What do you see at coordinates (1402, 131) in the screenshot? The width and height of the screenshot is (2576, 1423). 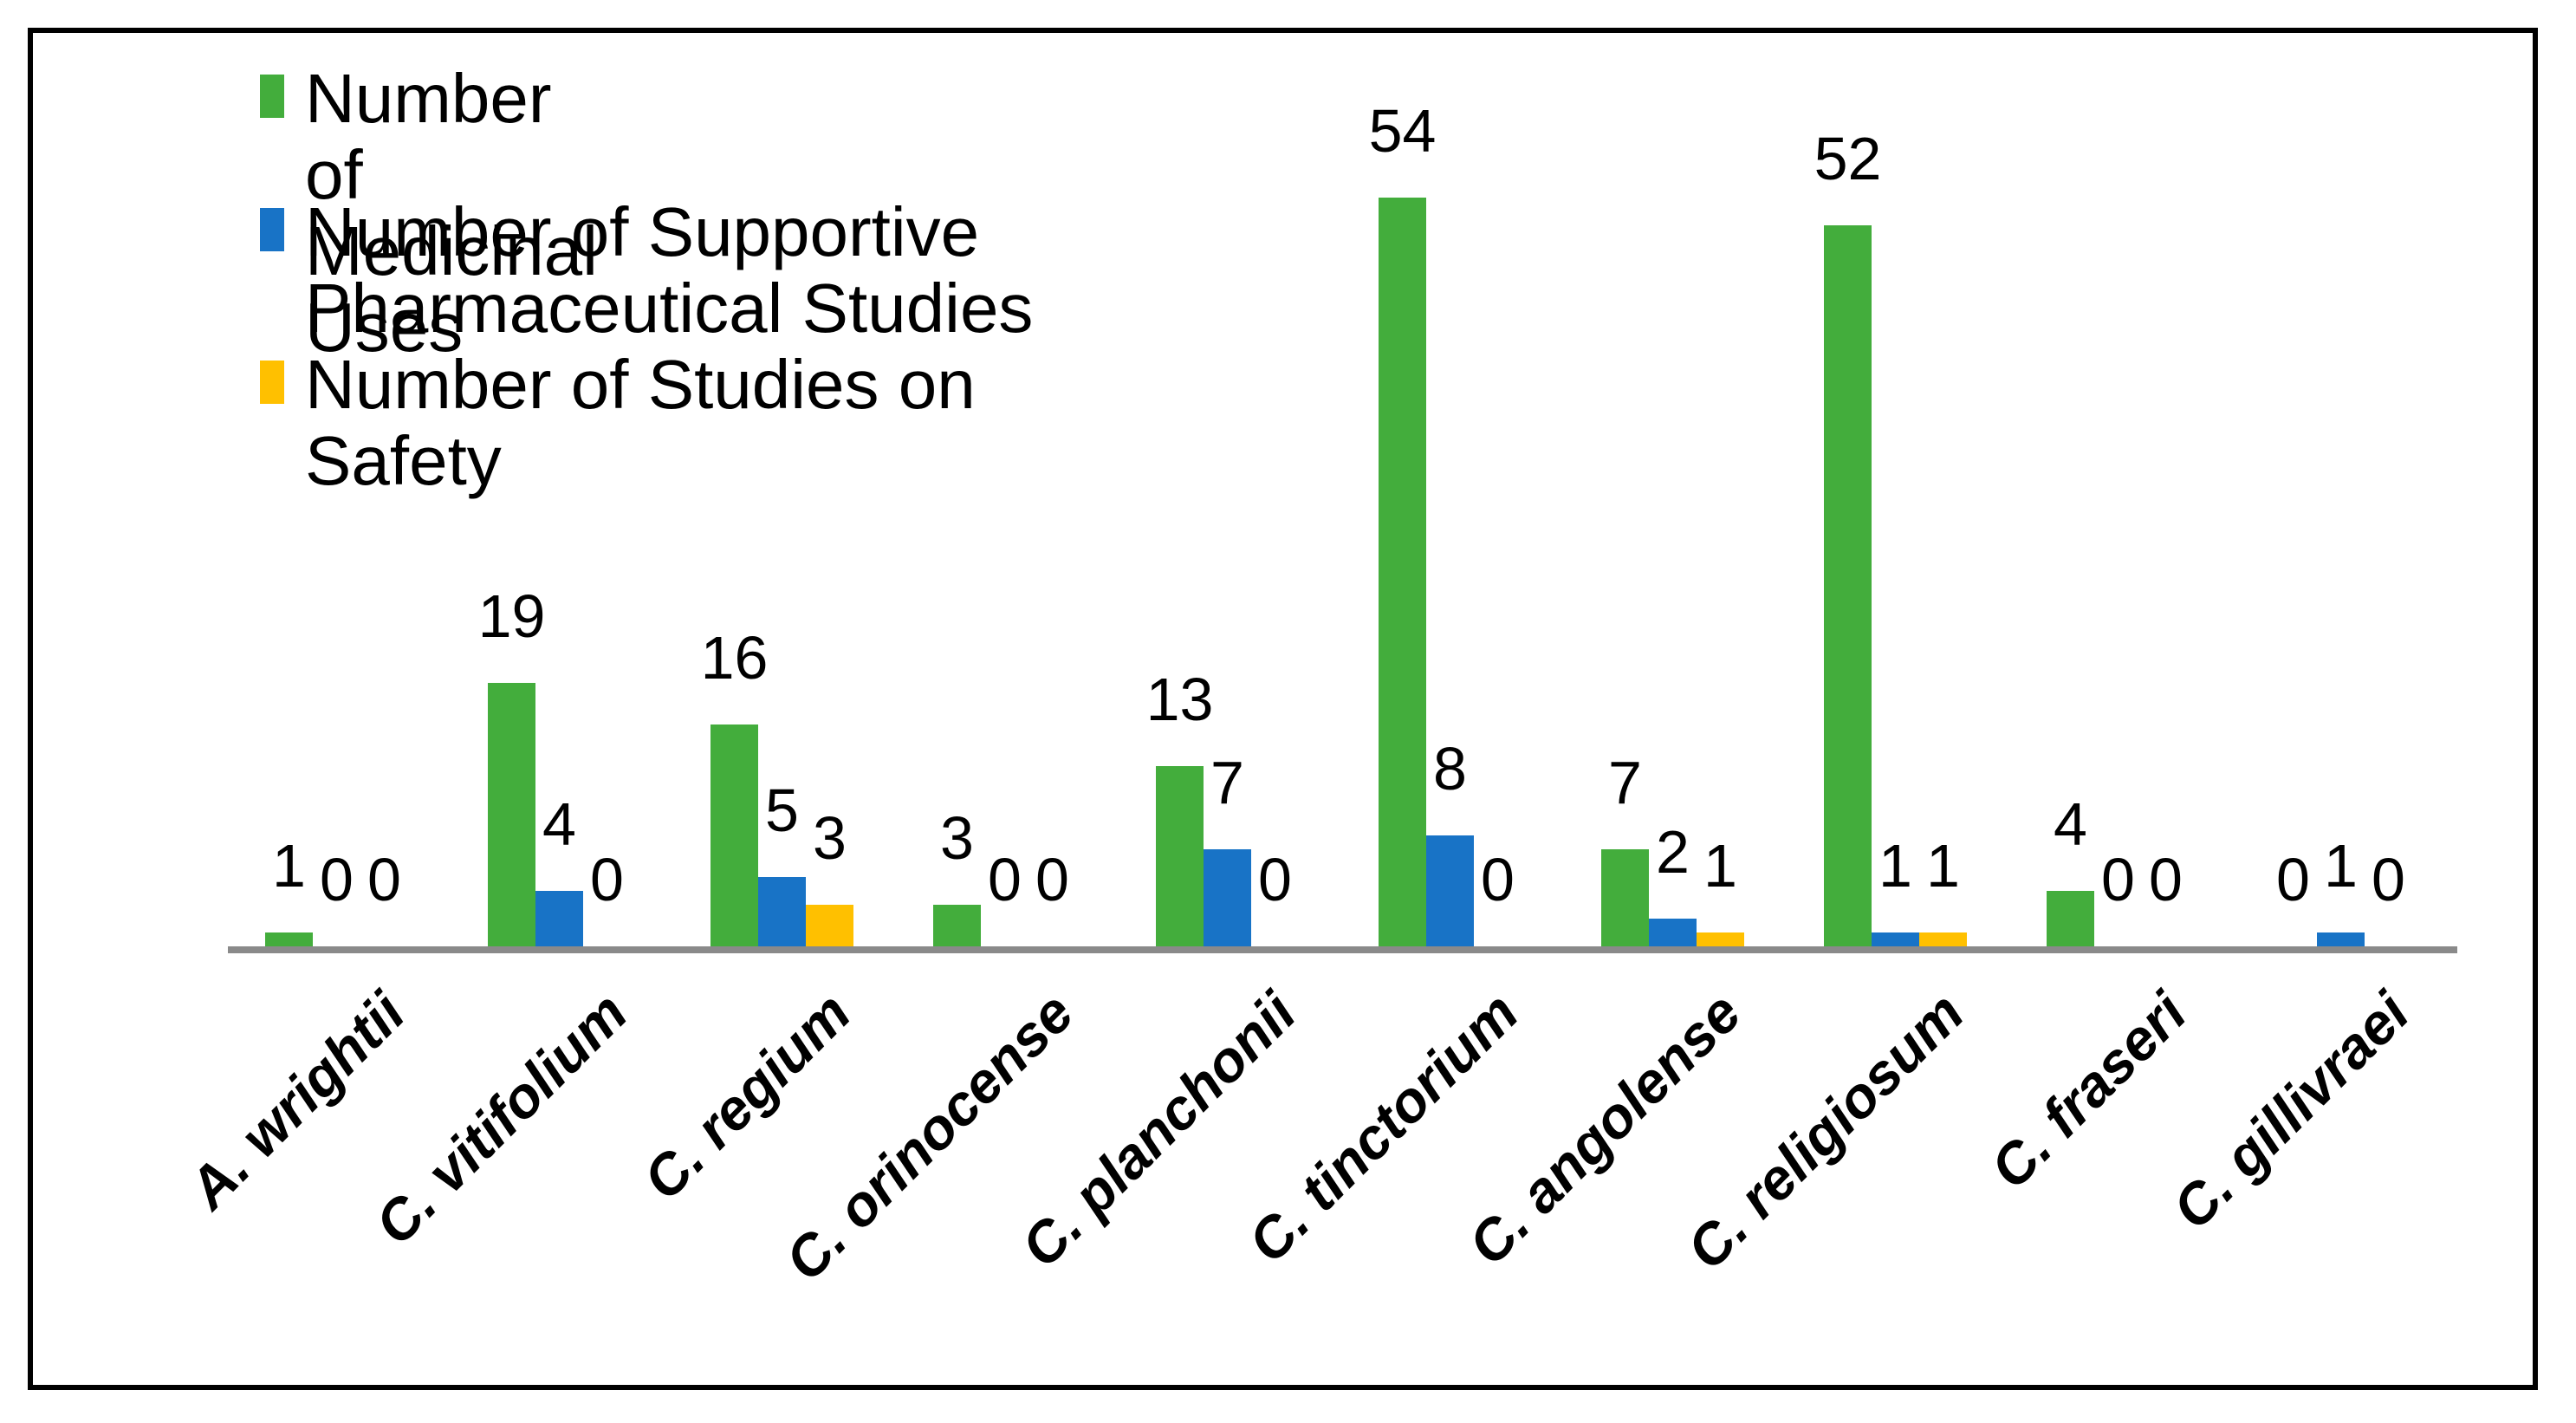 I see `bar-label-series0-cat5: 54` at bounding box center [1402, 131].